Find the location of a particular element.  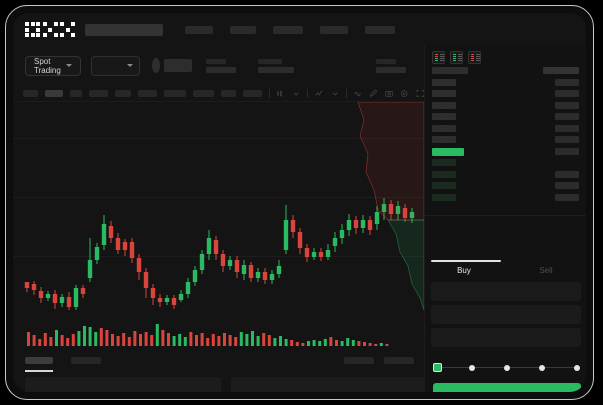

okx-logo is located at coordinates (50, 29).